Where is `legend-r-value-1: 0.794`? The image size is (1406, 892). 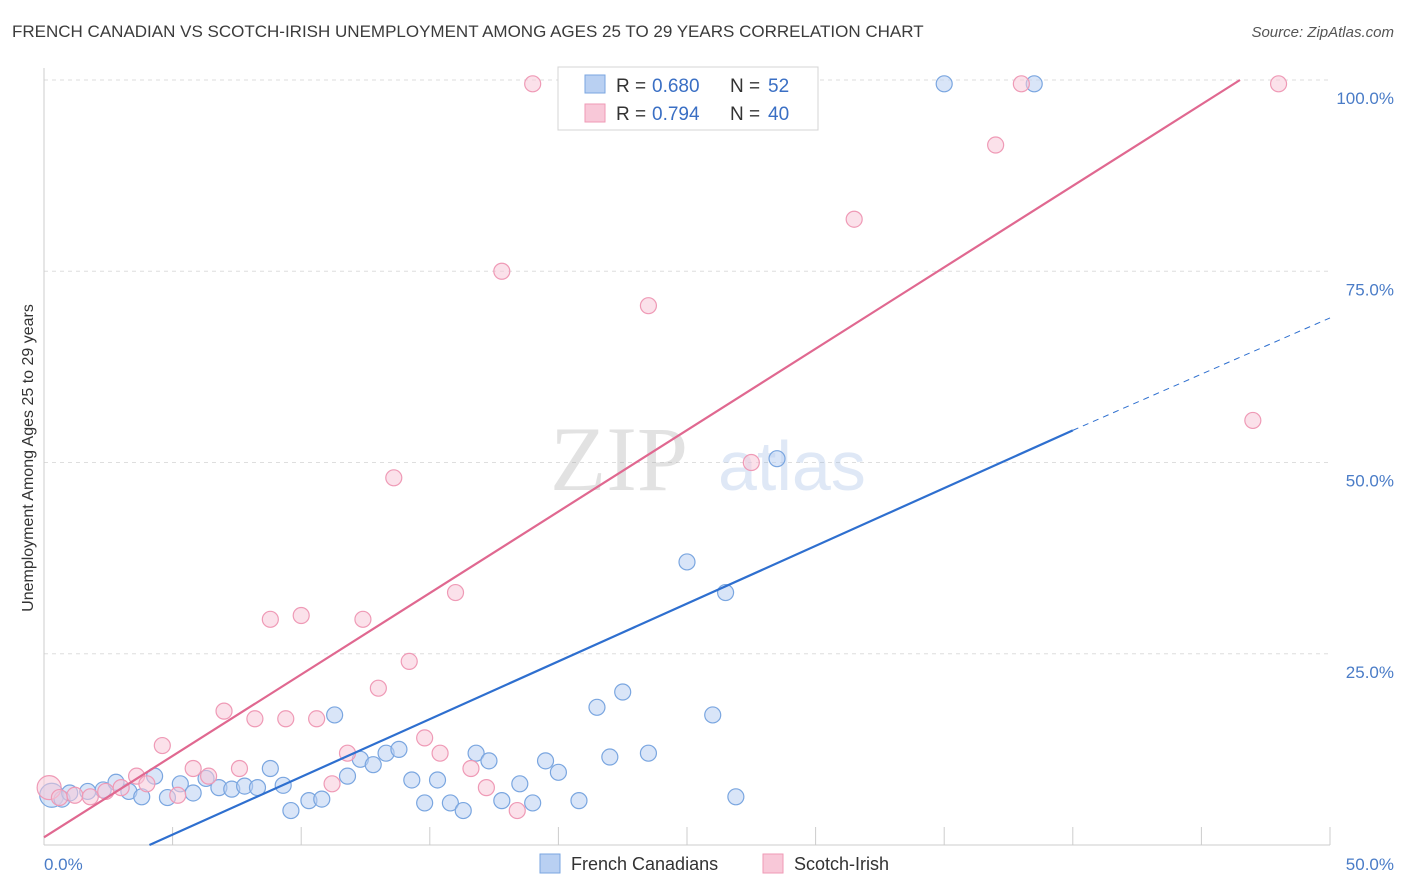
legend-r-value-1: 0.794 is located at coordinates (676, 114).